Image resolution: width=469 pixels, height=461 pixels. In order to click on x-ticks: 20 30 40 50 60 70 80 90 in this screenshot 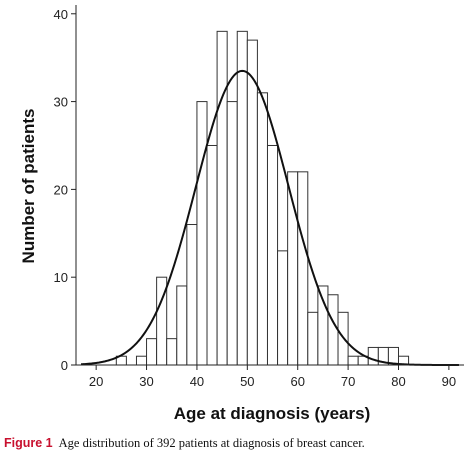, I will do `click(272, 377)`.